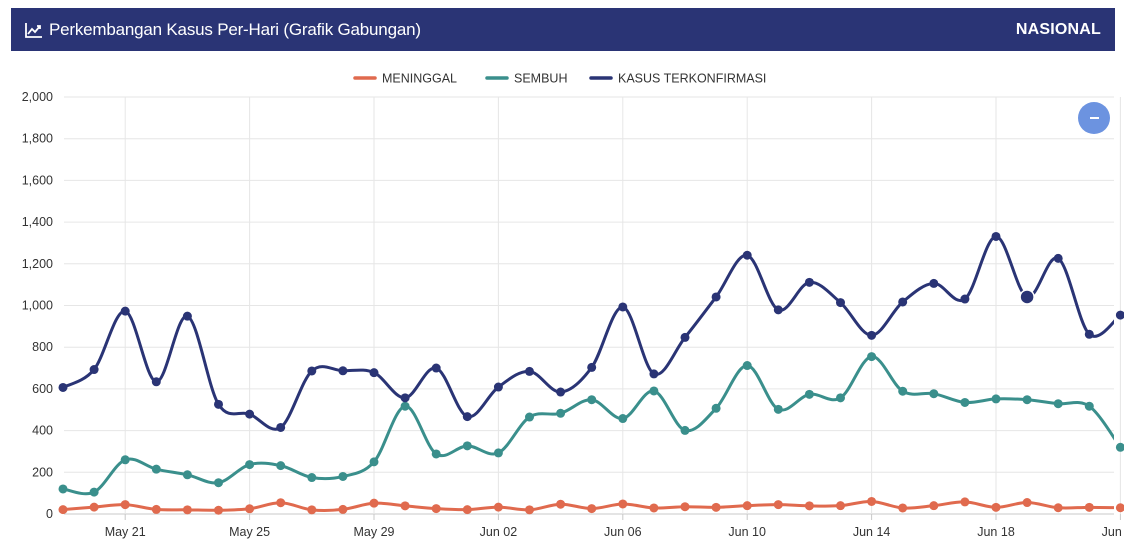 Image resolution: width=1124 pixels, height=553 pixels. What do you see at coordinates (996, 532) in the screenshot?
I see `x-tick-label: Jun 18` at bounding box center [996, 532].